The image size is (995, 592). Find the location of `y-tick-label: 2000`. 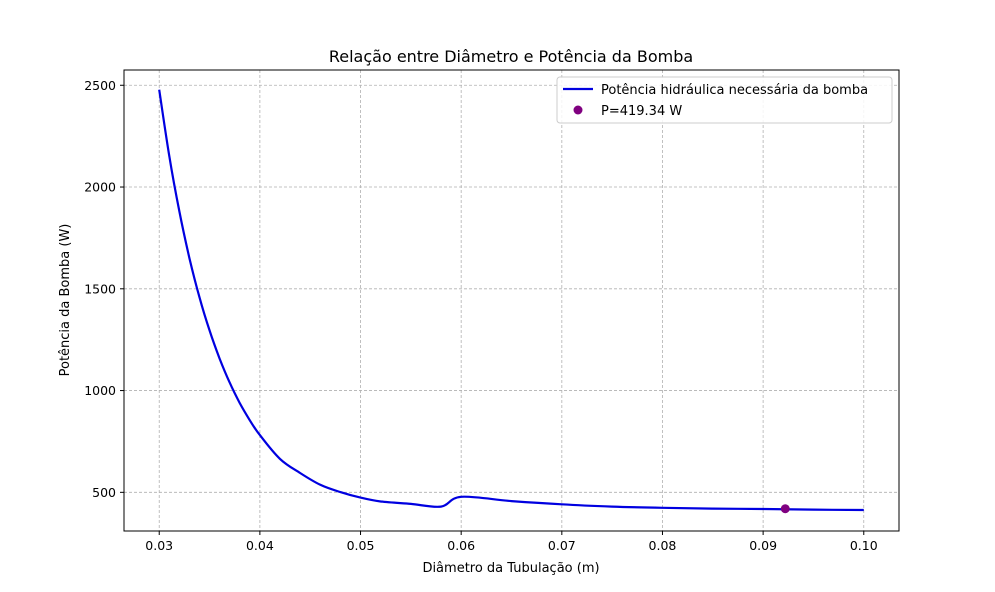

y-tick-label: 2000 is located at coordinates (100, 187).